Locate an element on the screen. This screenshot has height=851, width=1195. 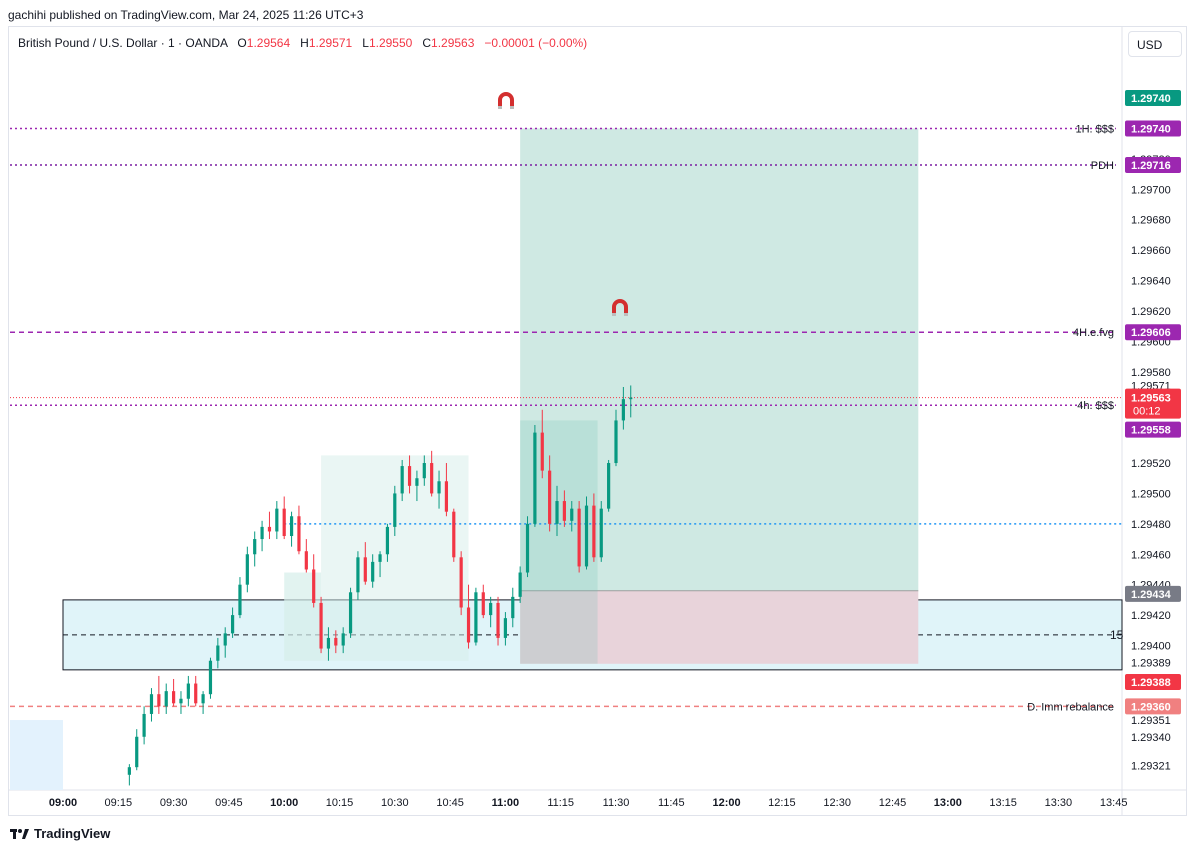
low-value: 1.29550 is located at coordinates (390, 43).